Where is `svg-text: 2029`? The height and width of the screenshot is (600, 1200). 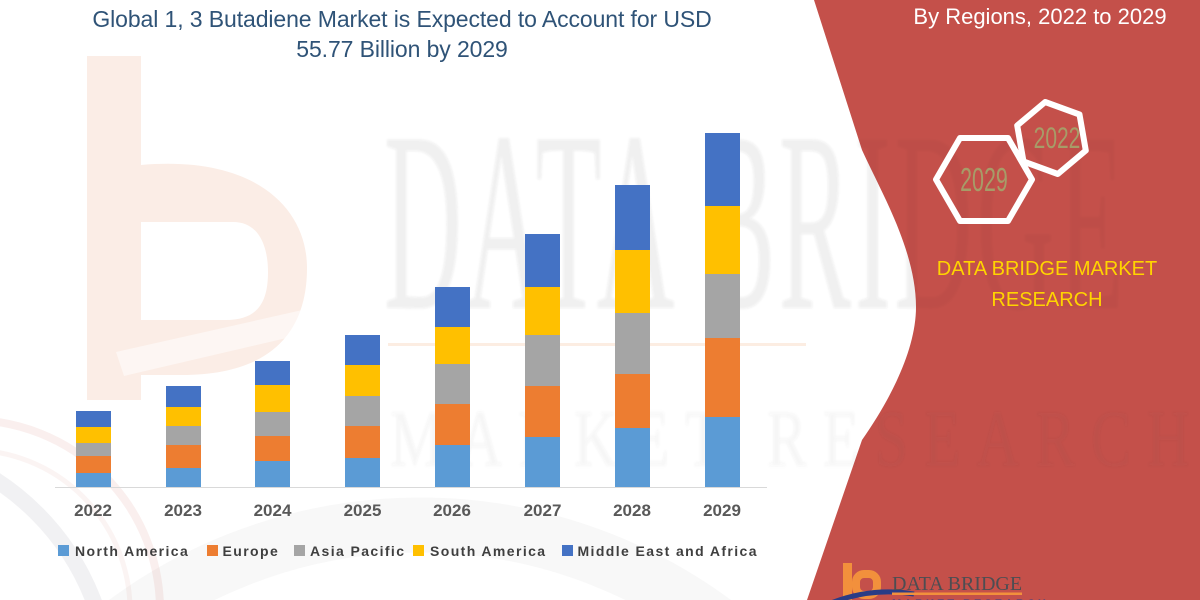
svg-text: 2029 is located at coordinates (984, 179).